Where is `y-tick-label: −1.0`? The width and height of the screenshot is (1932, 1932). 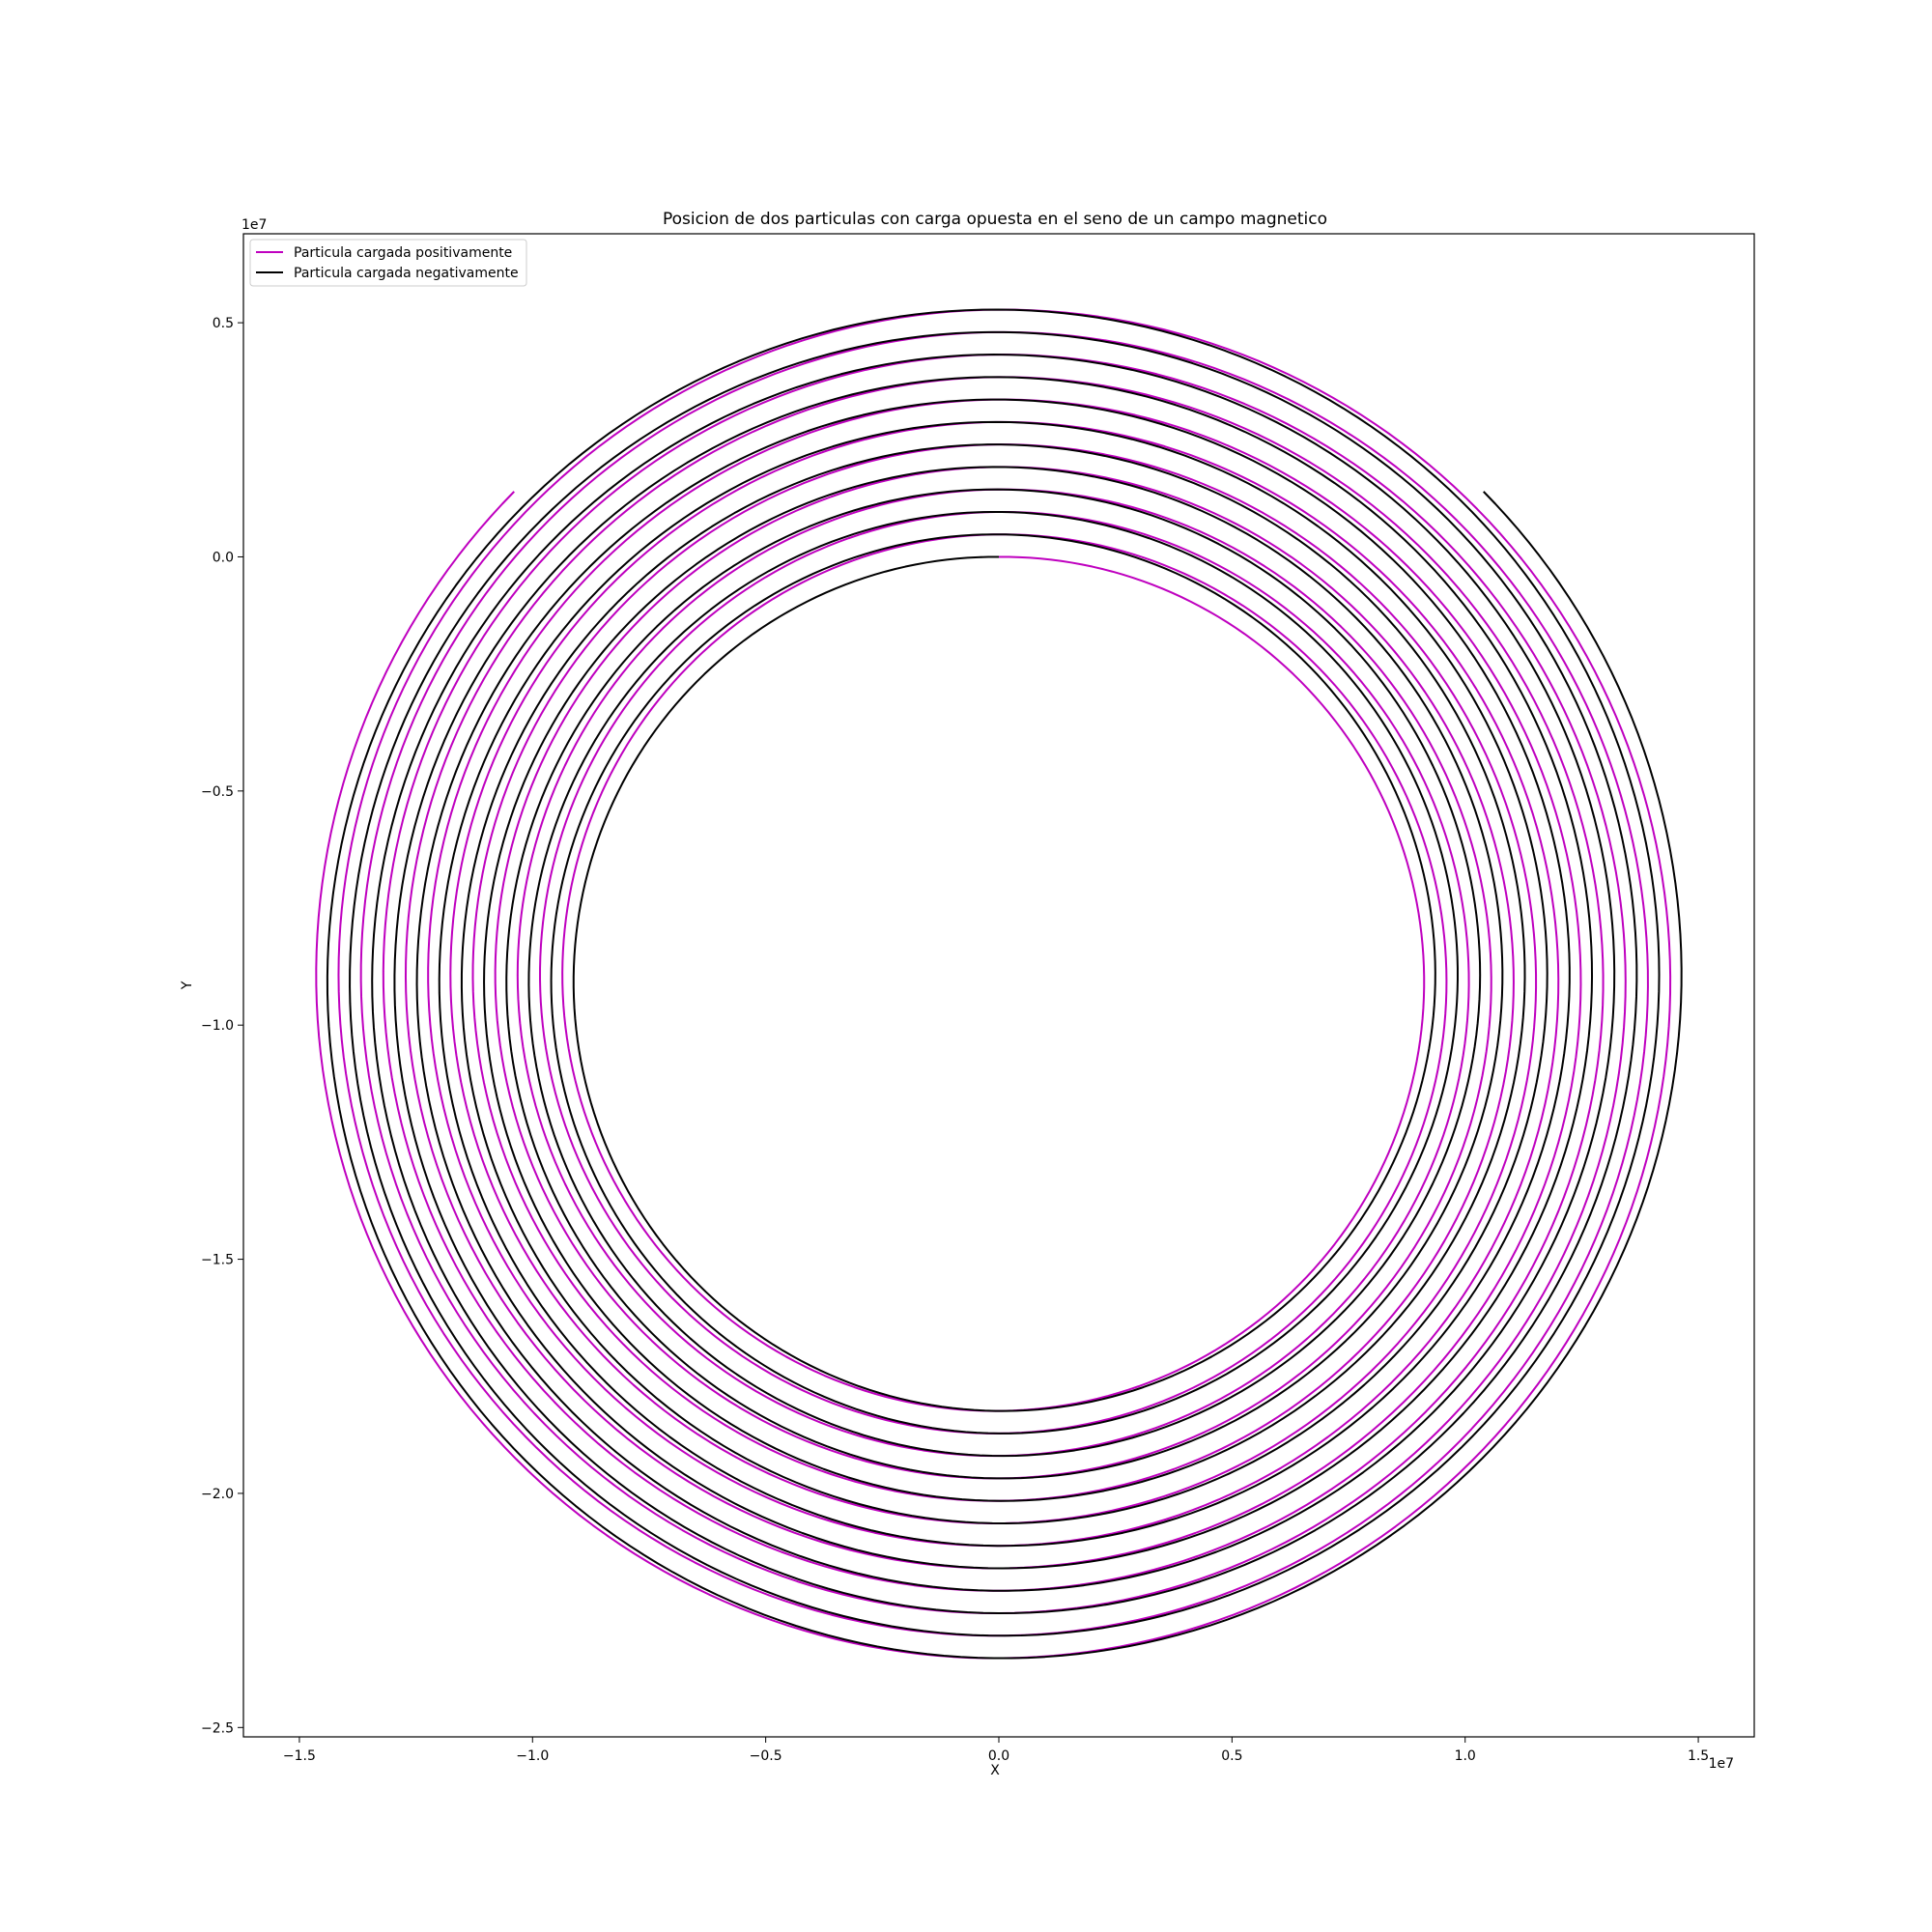
y-tick-label: −1.0 is located at coordinates (217, 1026).